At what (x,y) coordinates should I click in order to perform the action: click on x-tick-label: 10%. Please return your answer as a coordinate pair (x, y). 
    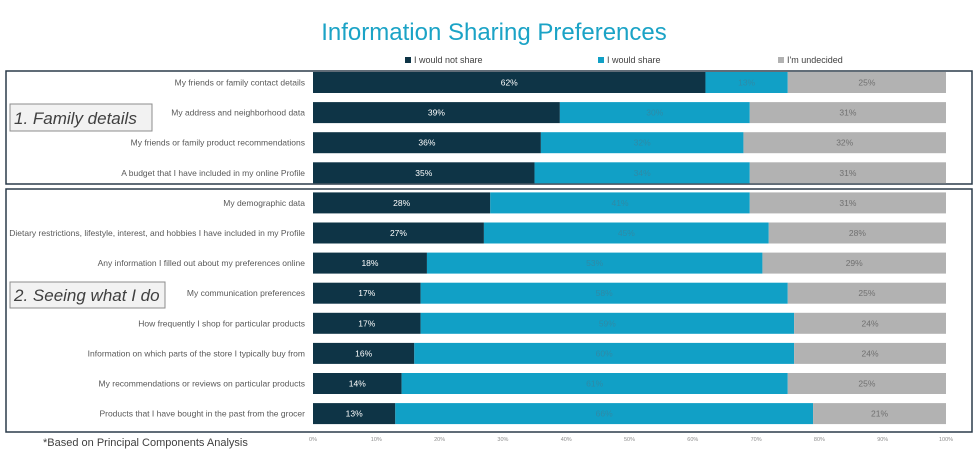
    Looking at the image, I should click on (376, 440).